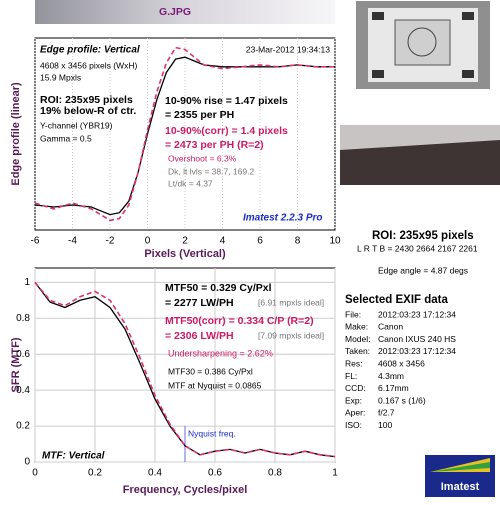  What do you see at coordinates (353, 425) in the screenshot?
I see `exif-label: ISO:` at bounding box center [353, 425].